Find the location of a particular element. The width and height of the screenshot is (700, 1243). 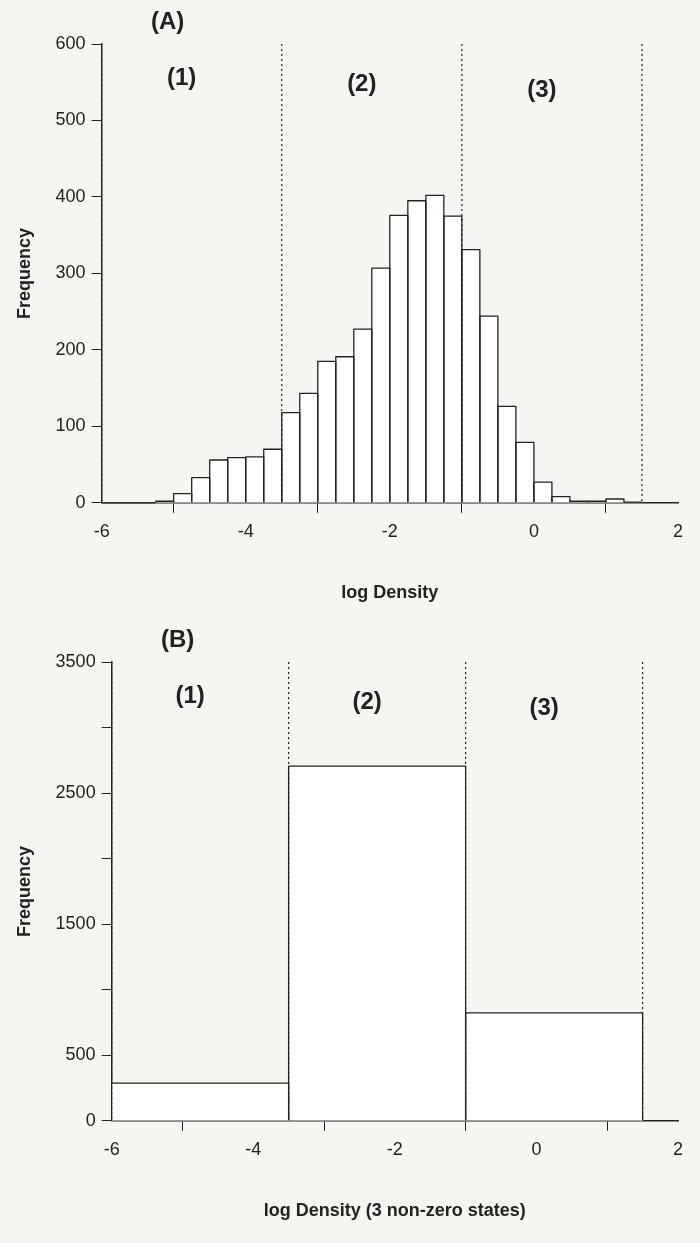

y-tick-label: 100 is located at coordinates (70, 425).